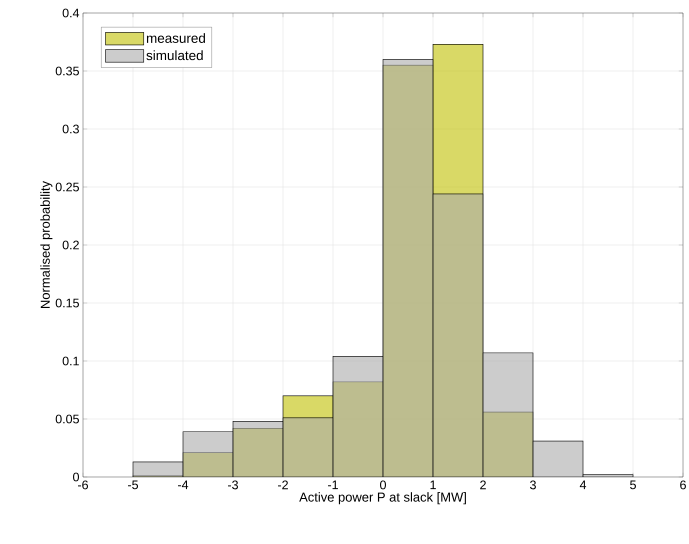 This screenshot has width=689, height=544. Describe the element at coordinates (70, 129) in the screenshot. I see `y-tick-label: 0.3` at that location.